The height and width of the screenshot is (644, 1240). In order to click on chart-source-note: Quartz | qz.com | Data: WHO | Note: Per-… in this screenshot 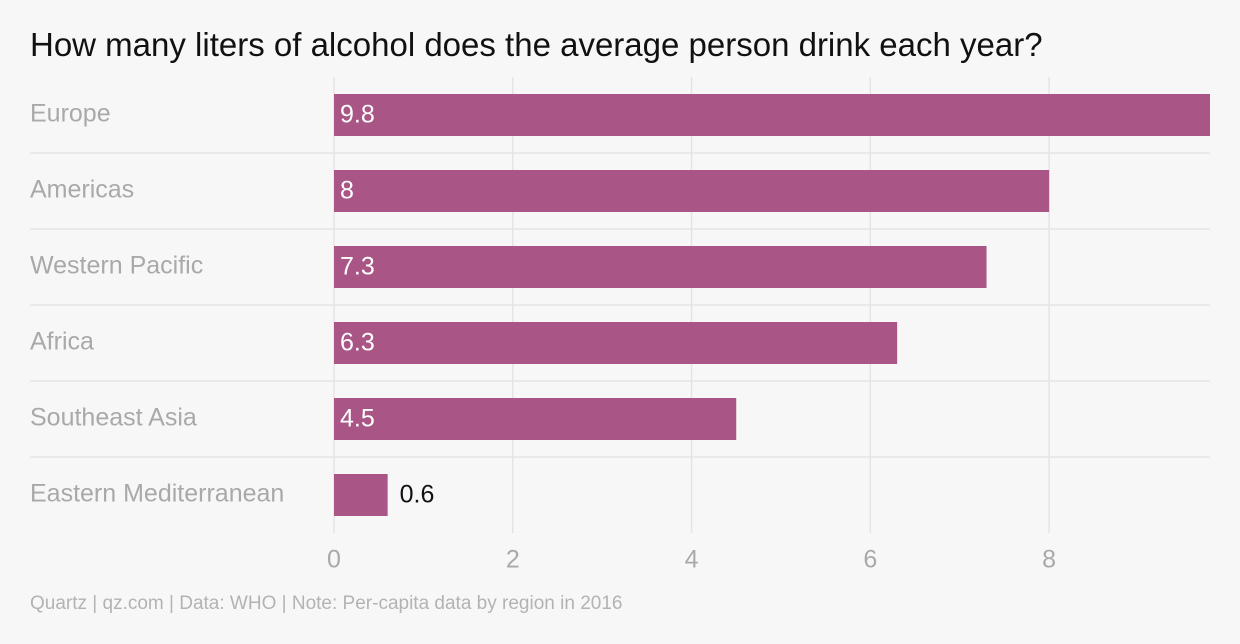, I will do `click(326, 603)`.